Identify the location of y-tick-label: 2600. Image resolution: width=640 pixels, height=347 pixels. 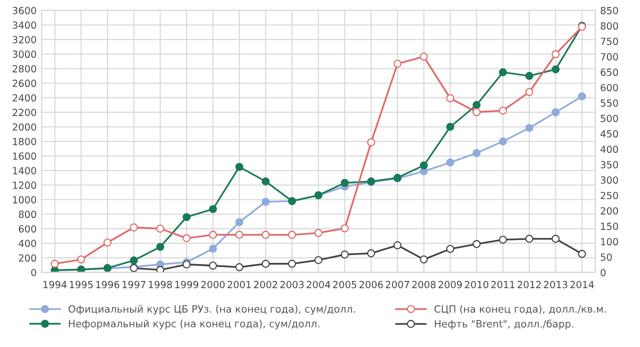
(24, 84).